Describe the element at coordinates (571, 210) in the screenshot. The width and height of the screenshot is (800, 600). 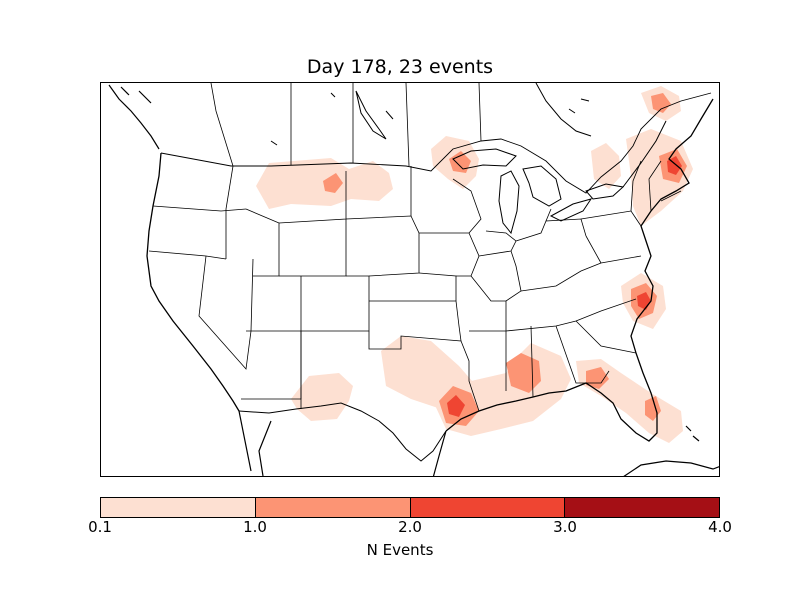
I see `lake-erie` at that location.